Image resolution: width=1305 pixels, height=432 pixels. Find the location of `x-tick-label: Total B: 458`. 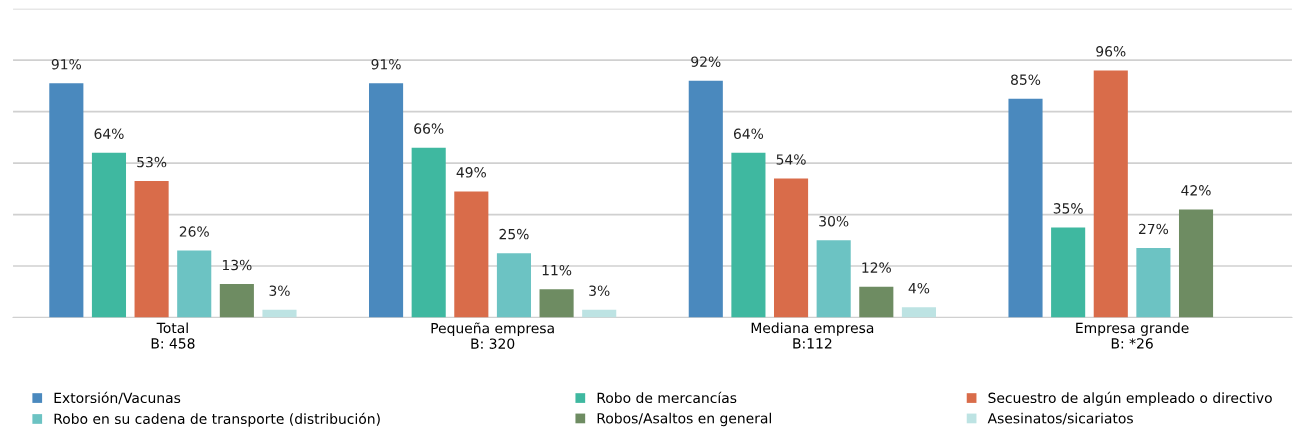

x-tick-label: Total B: 458 is located at coordinates (173, 335).